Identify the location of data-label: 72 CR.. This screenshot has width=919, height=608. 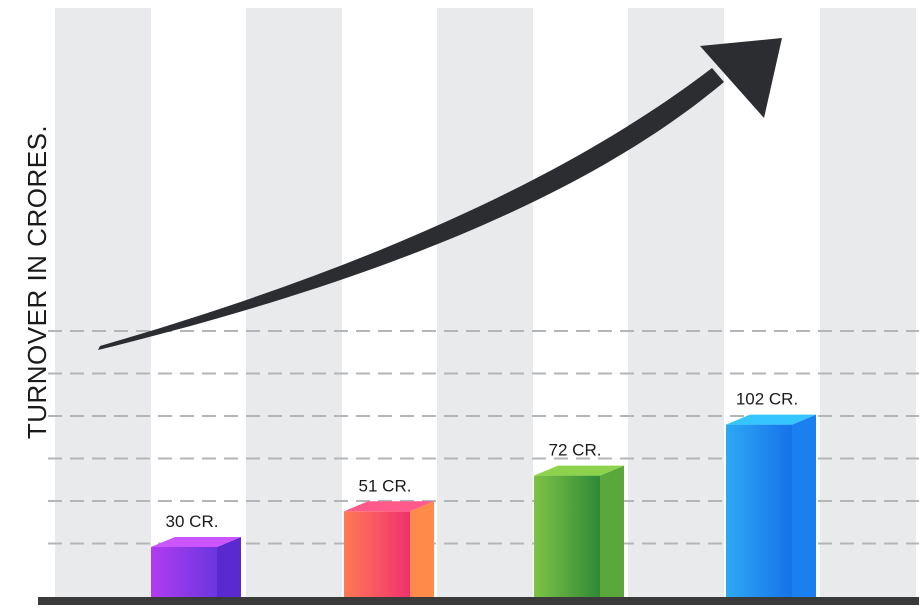
(575, 450).